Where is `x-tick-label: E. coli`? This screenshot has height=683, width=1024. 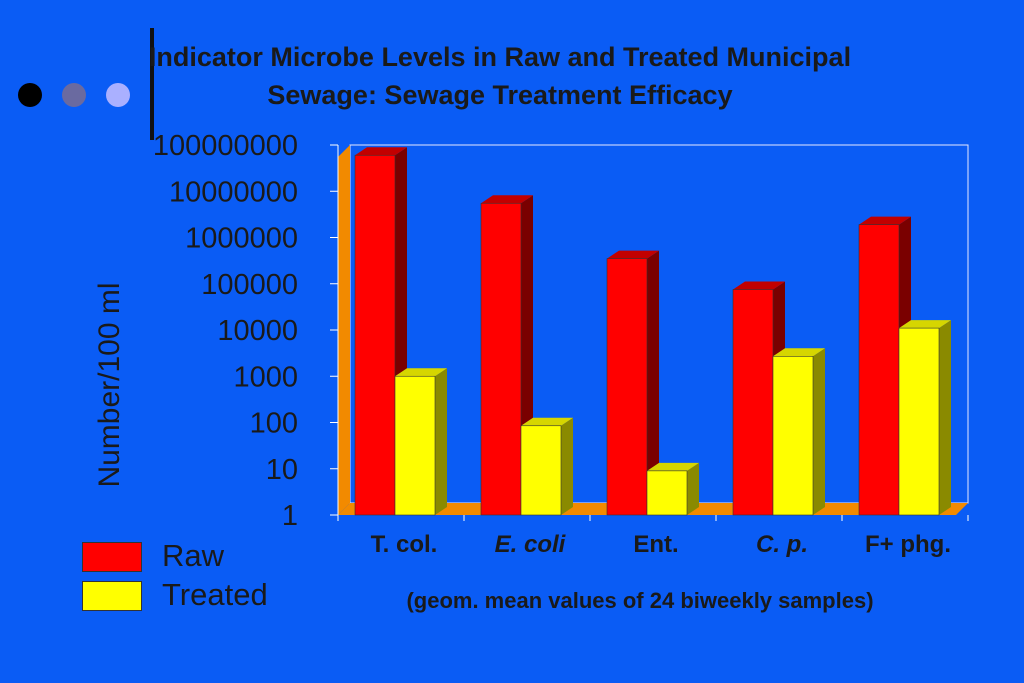 x-tick-label: E. coli is located at coordinates (531, 544).